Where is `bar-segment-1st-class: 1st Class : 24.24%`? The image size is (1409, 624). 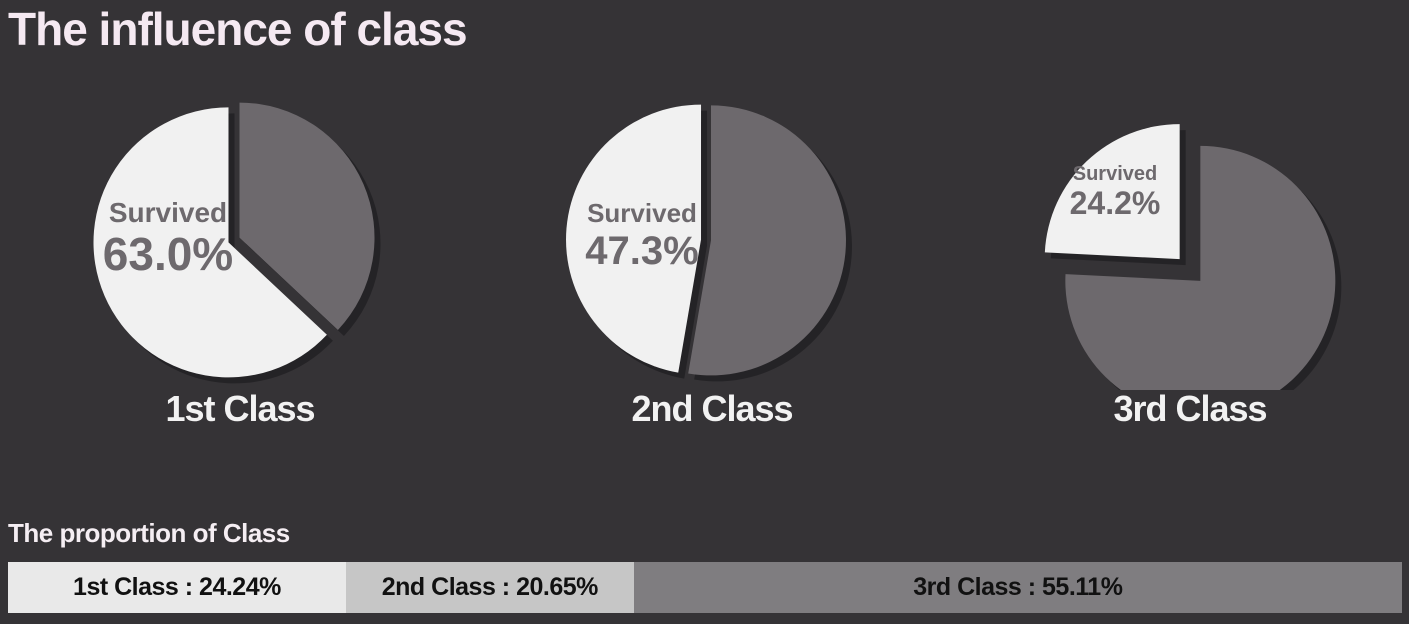 bar-segment-1st-class: 1st Class : 24.24% is located at coordinates (177, 587).